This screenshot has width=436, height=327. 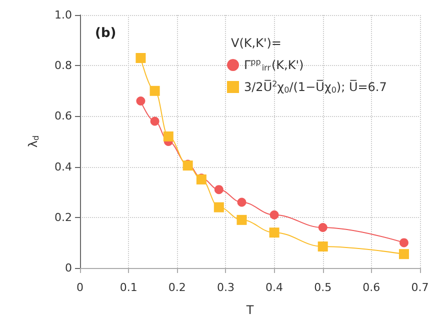 What do you see at coordinates (225, 287) in the screenshot?
I see `x-tick-label: 0.3` at bounding box center [225, 287].